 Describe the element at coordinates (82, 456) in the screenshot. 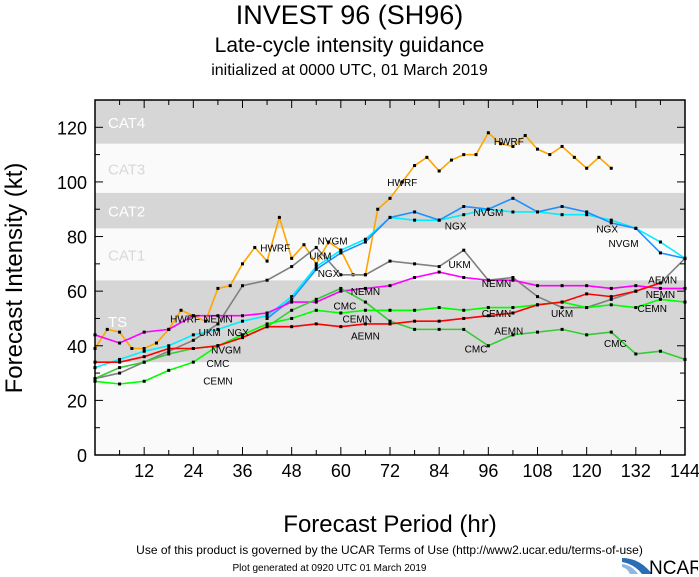

I see `y-tick-label: 0` at that location.